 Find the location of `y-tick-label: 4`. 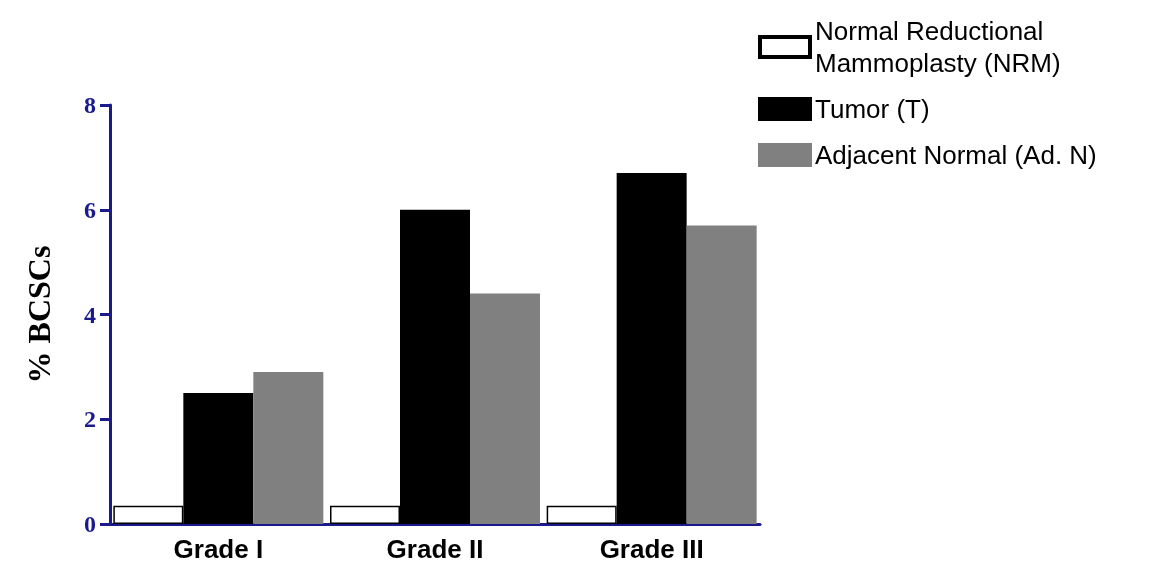

y-tick-label: 4 is located at coordinates (90, 314).